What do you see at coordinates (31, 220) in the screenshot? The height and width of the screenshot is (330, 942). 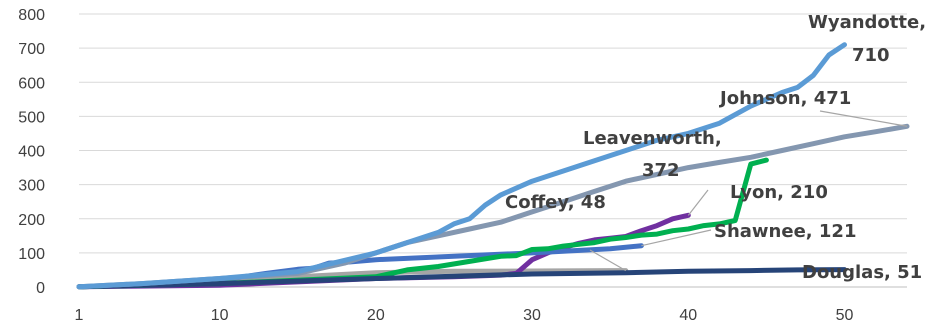 I see `y-tick-200: 200` at bounding box center [31, 220].